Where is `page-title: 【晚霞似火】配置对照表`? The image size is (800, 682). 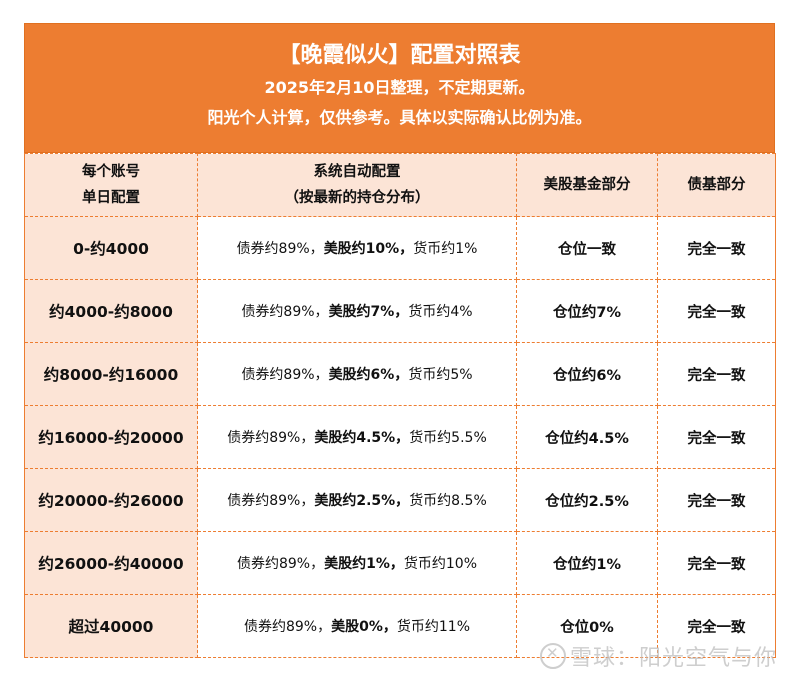
page-title: 【晚霞似火】配置对照表 is located at coordinates (399, 55).